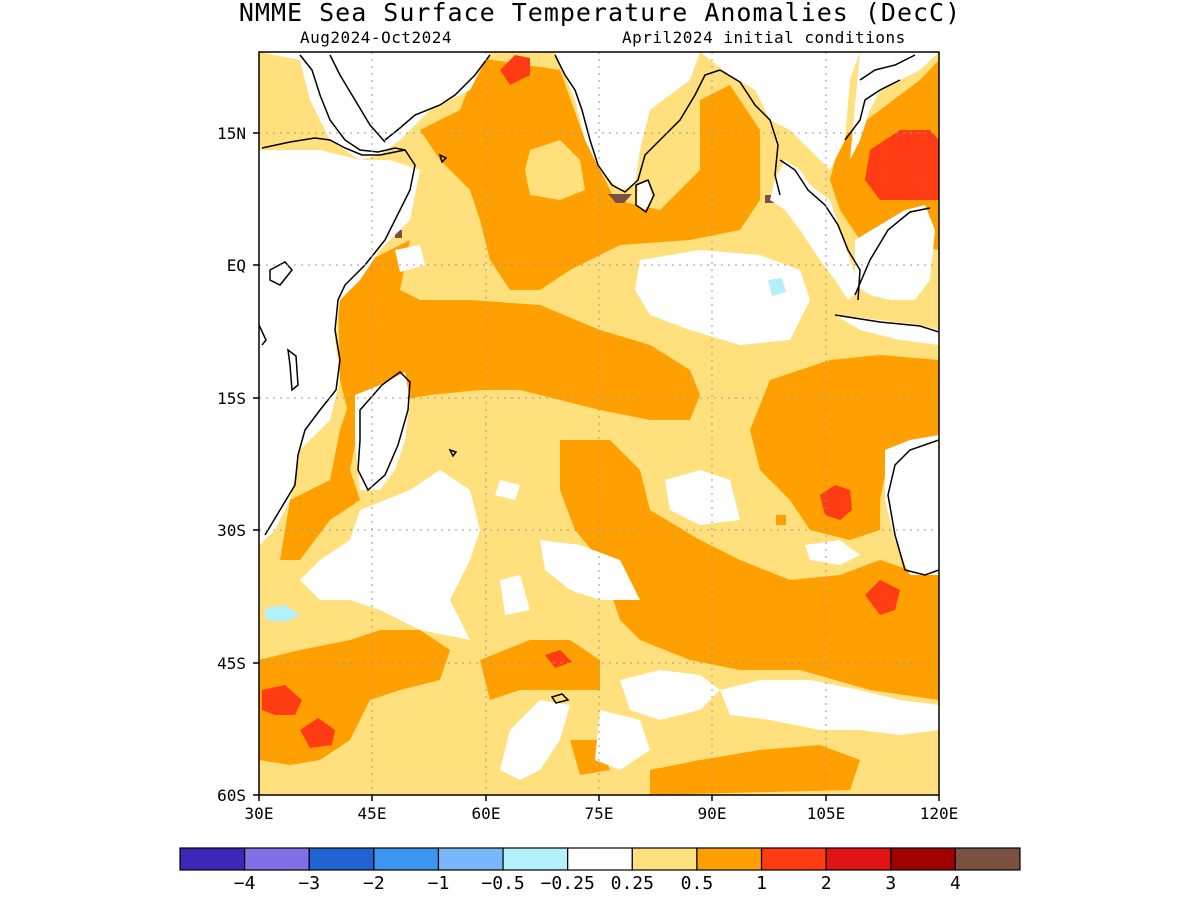 The height and width of the screenshot is (900, 1200). I want to click on colorbar, so click(600, 859).